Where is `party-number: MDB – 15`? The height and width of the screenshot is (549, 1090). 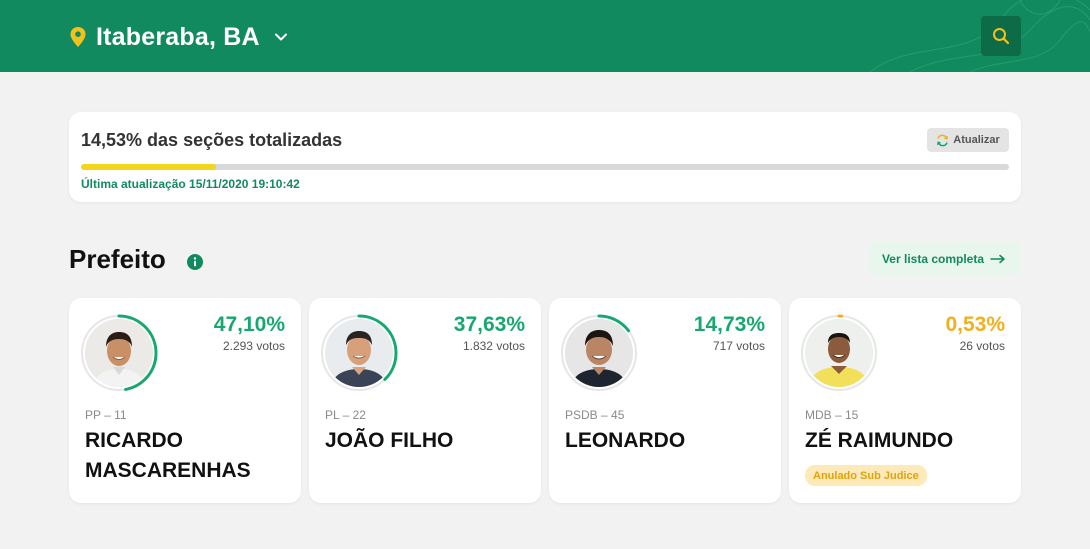 party-number: MDB – 15 is located at coordinates (832, 415).